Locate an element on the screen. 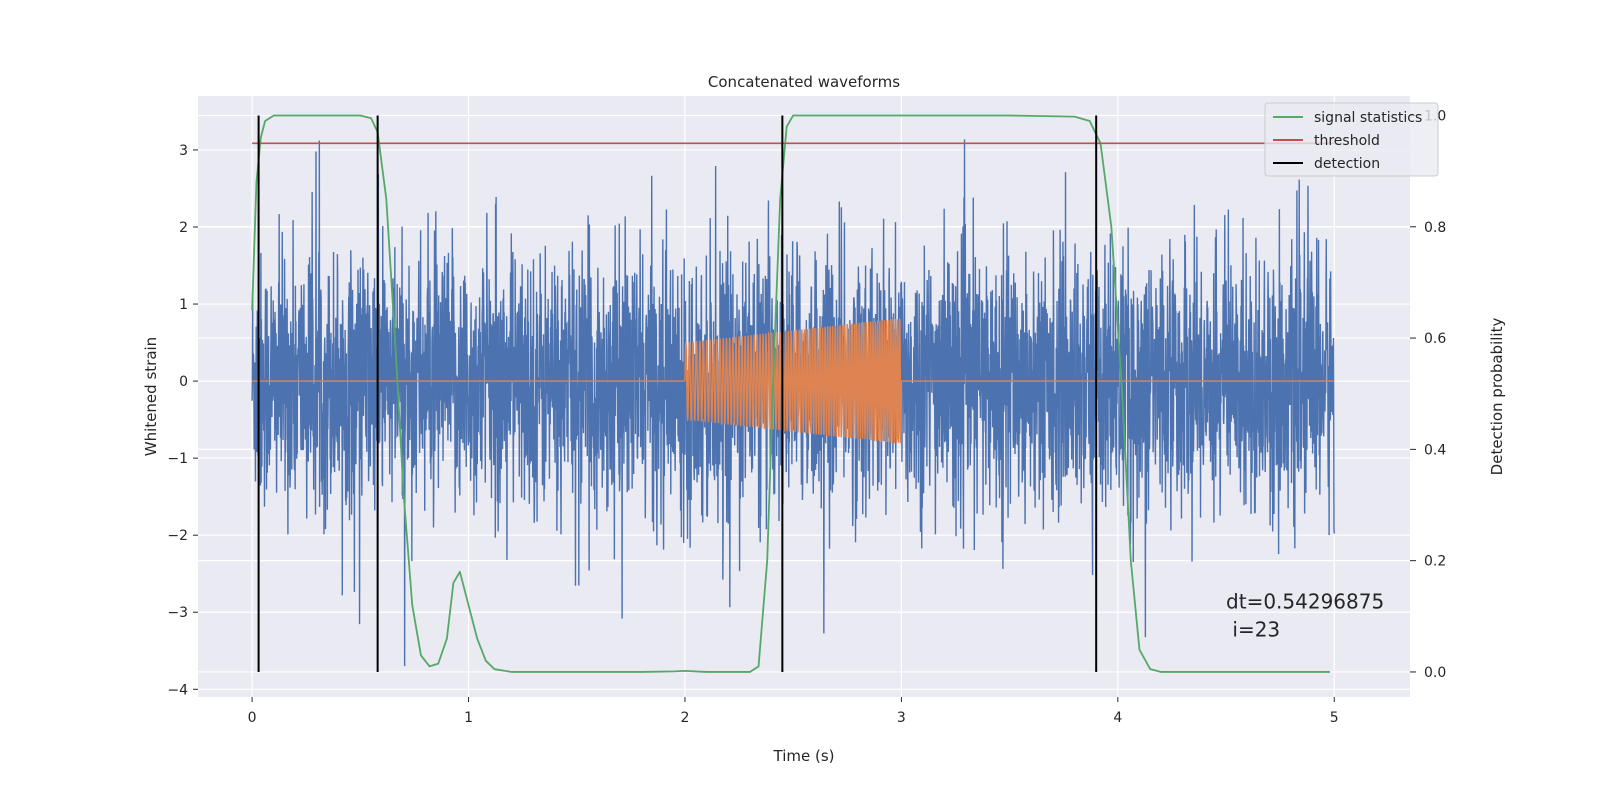  x-tick-label-2: 2 is located at coordinates (685, 718).